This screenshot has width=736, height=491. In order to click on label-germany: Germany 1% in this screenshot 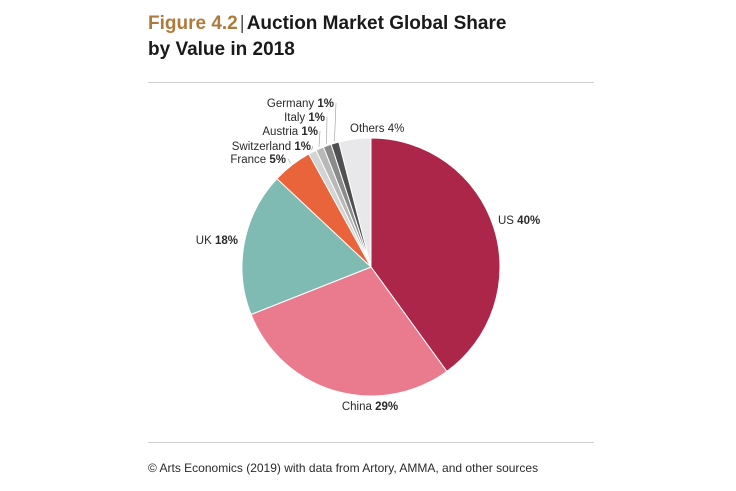, I will do `click(300, 104)`.